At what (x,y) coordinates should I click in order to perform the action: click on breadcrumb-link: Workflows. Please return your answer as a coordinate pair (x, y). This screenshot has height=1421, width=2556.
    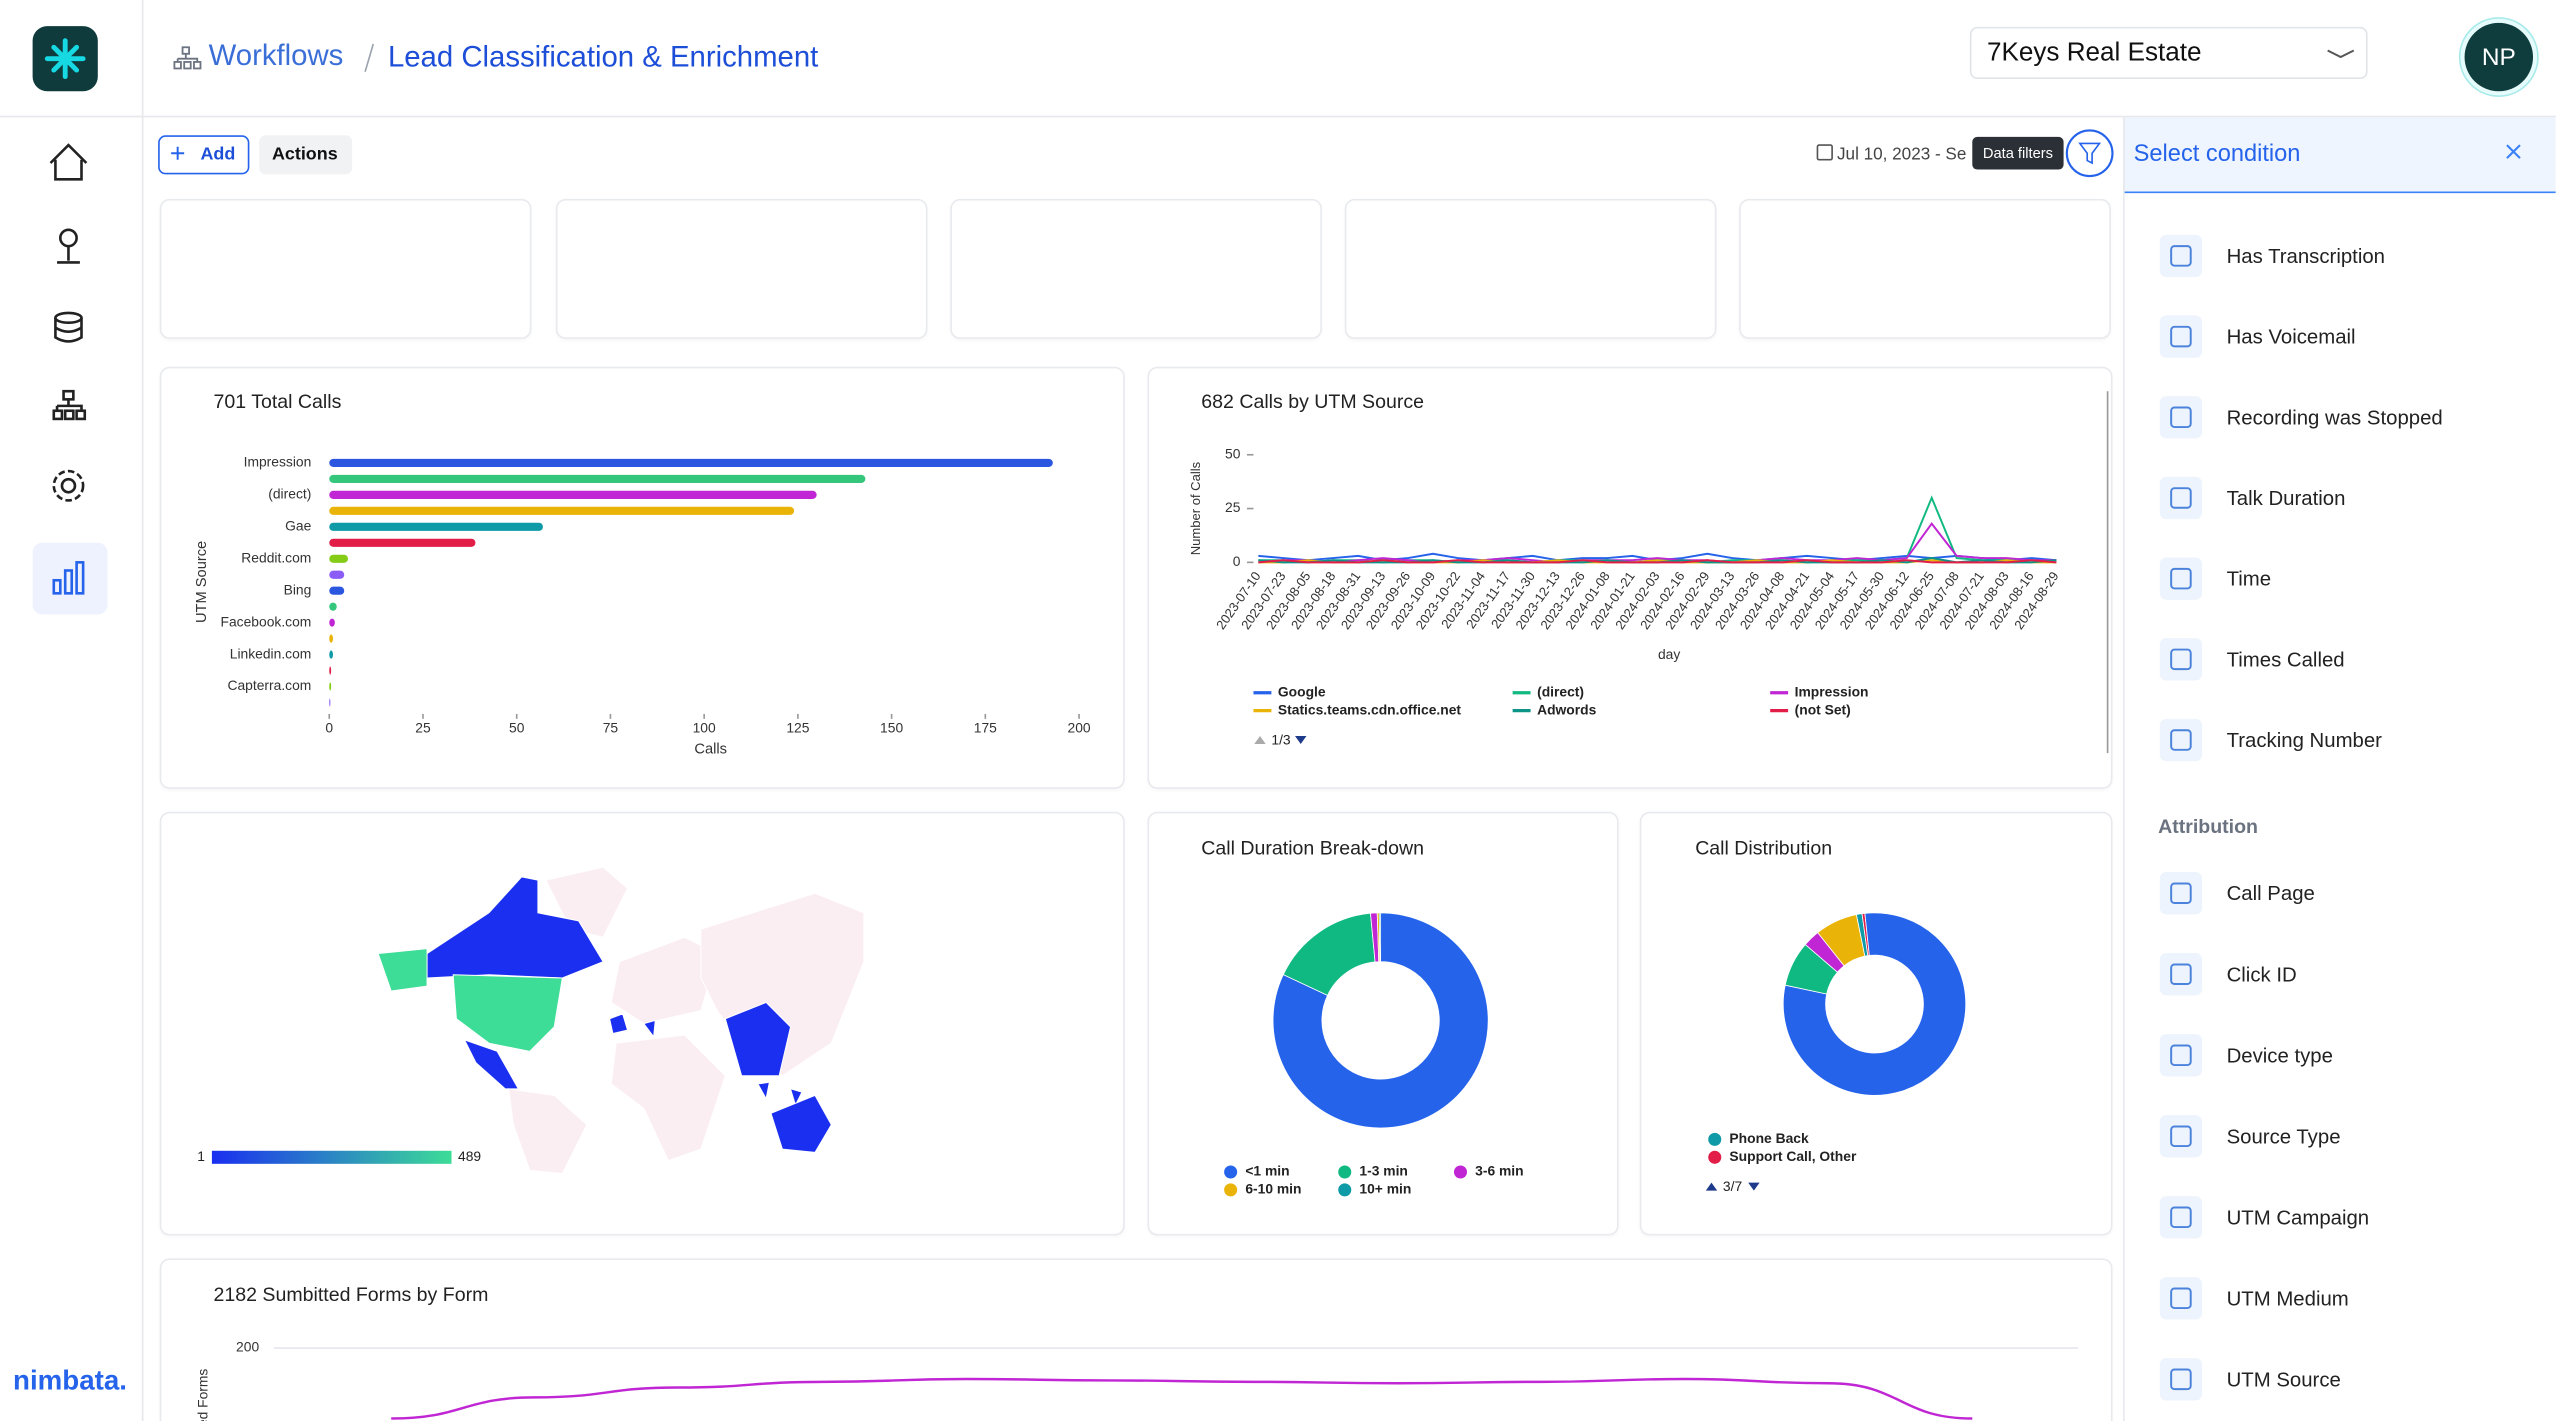
    Looking at the image, I should click on (276, 55).